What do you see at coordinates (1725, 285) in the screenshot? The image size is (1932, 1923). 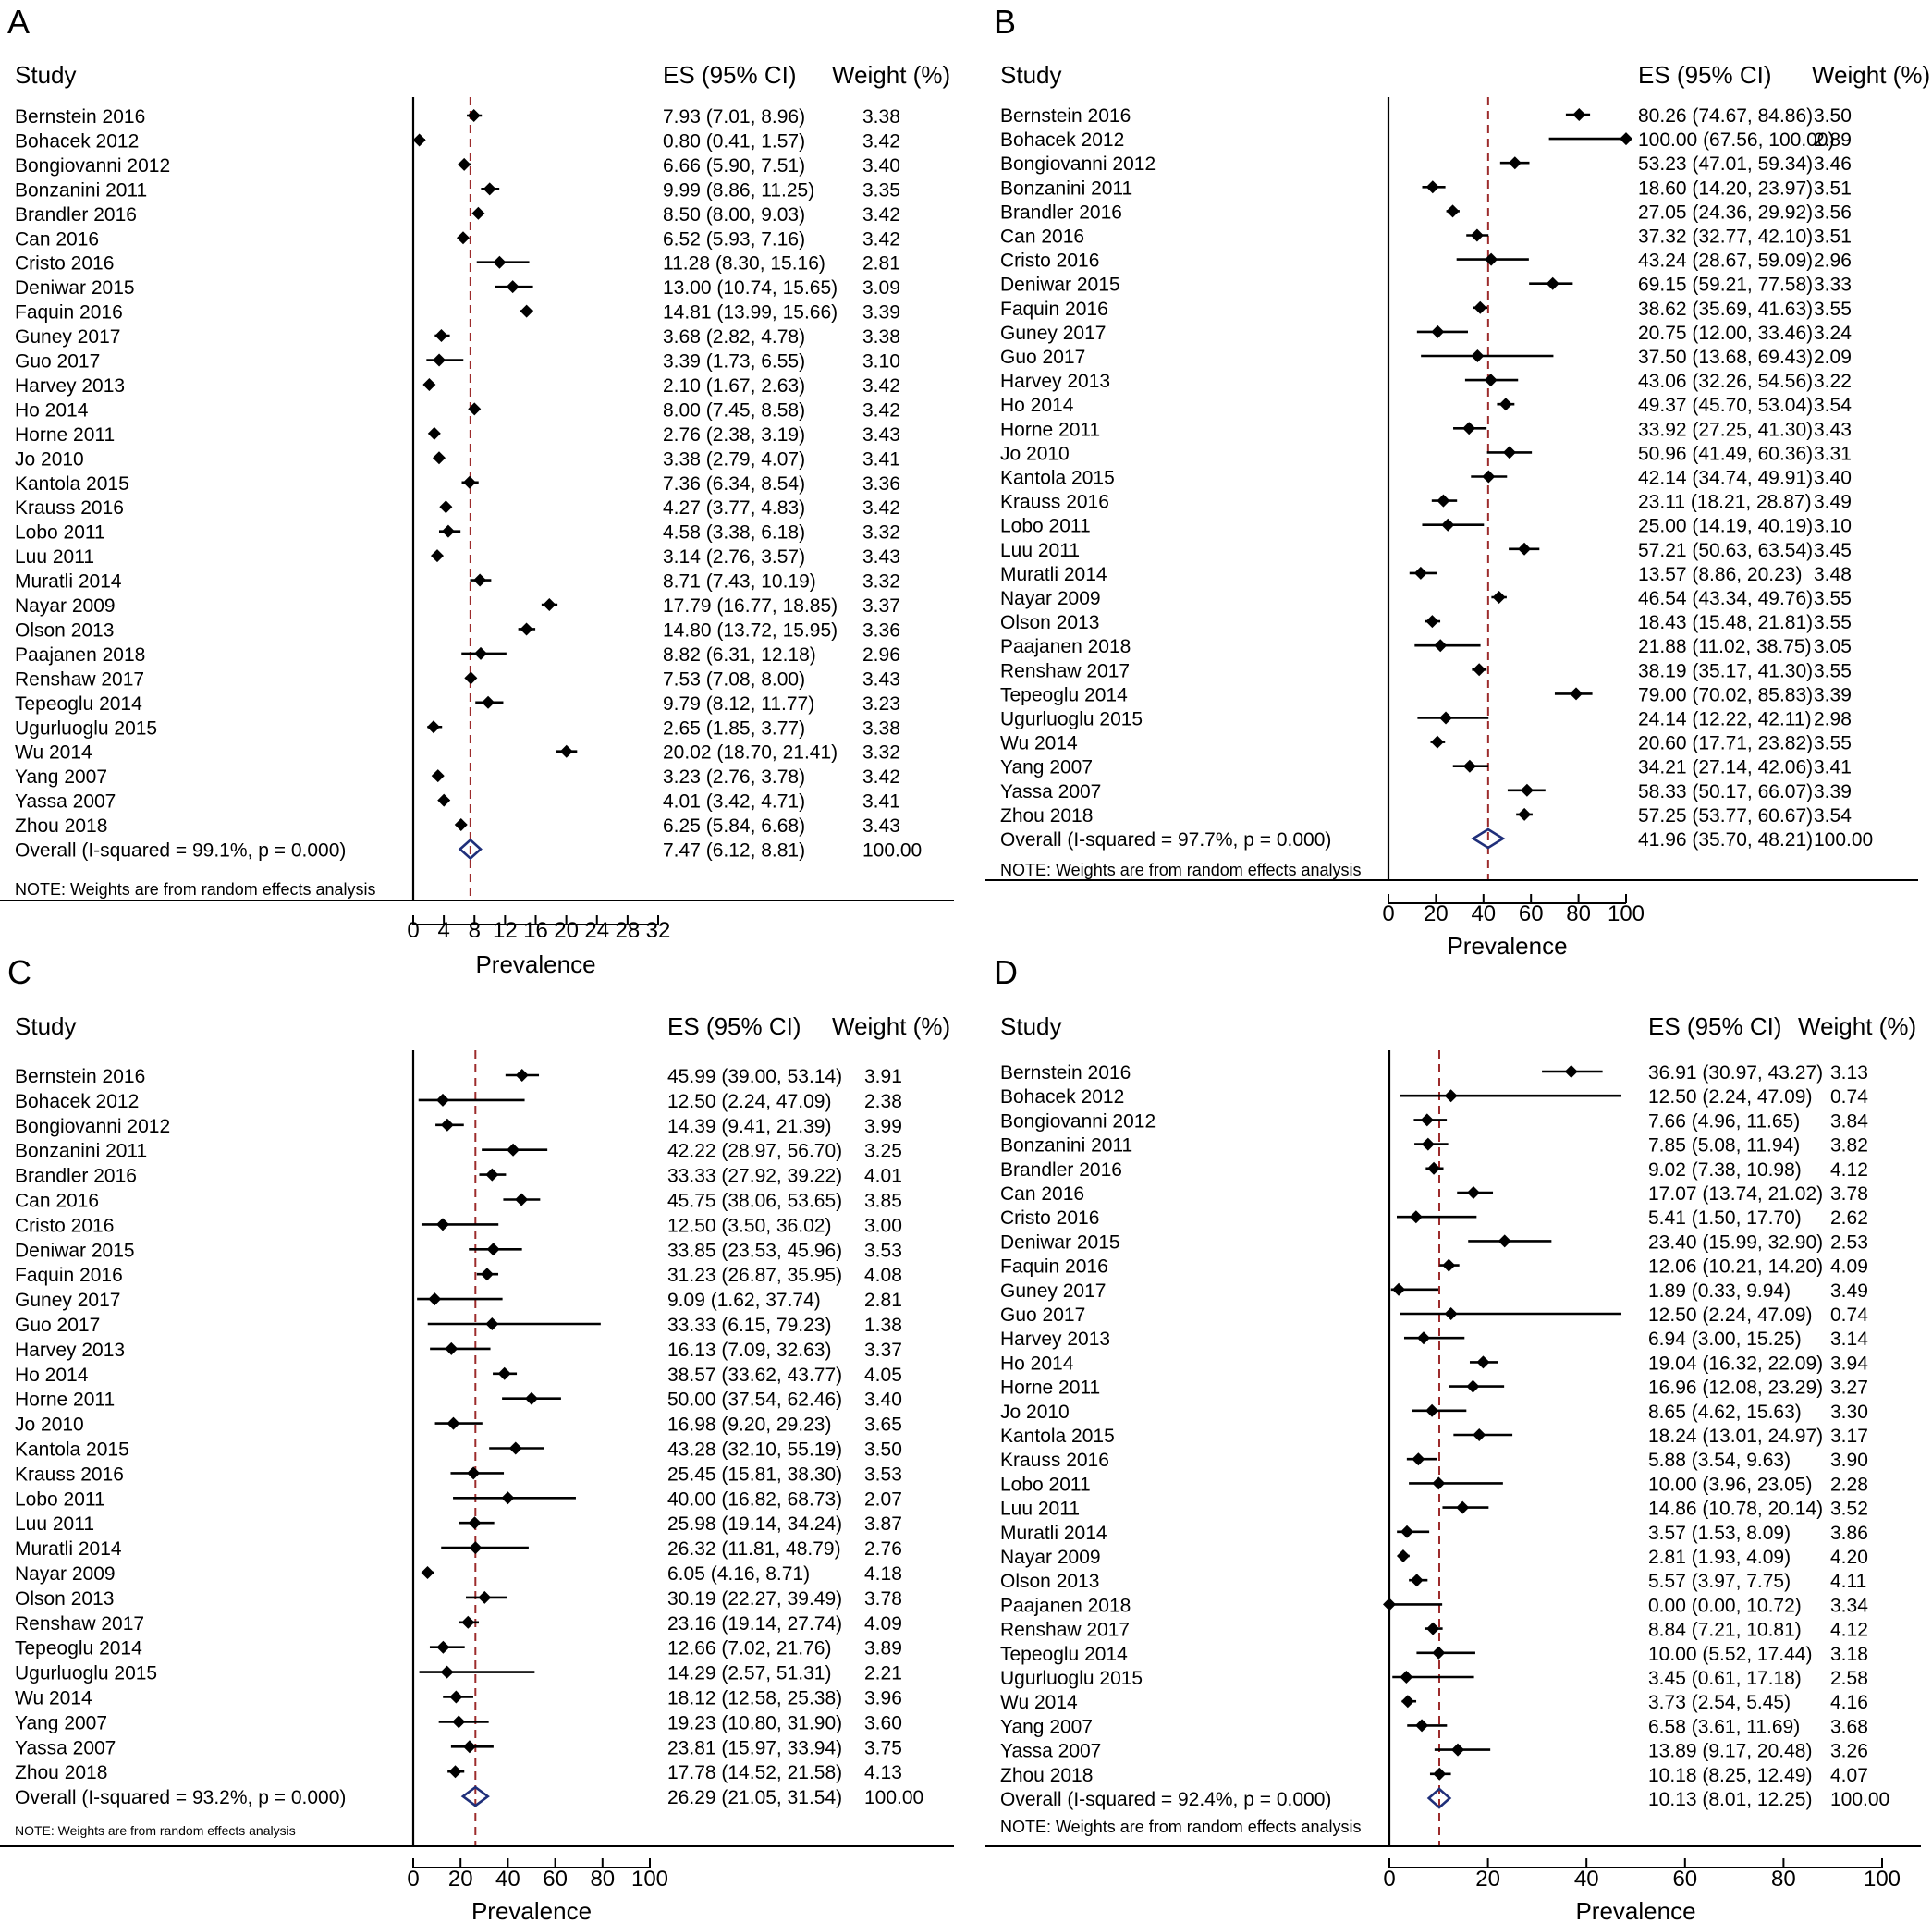 I see `study-es-ci: 69.15 (59.21, 77.58)` at bounding box center [1725, 285].